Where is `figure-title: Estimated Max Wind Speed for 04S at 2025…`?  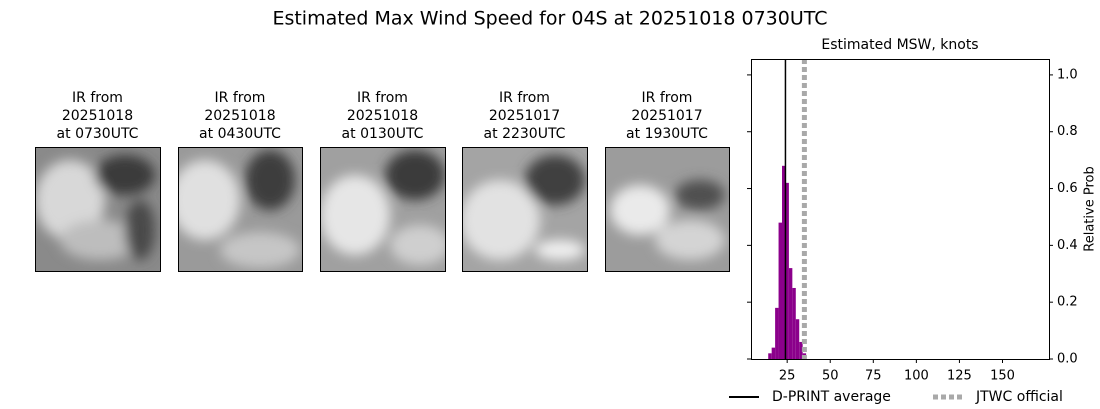 figure-title: Estimated Max Wind Speed for 04S at 2025… is located at coordinates (549, 19).